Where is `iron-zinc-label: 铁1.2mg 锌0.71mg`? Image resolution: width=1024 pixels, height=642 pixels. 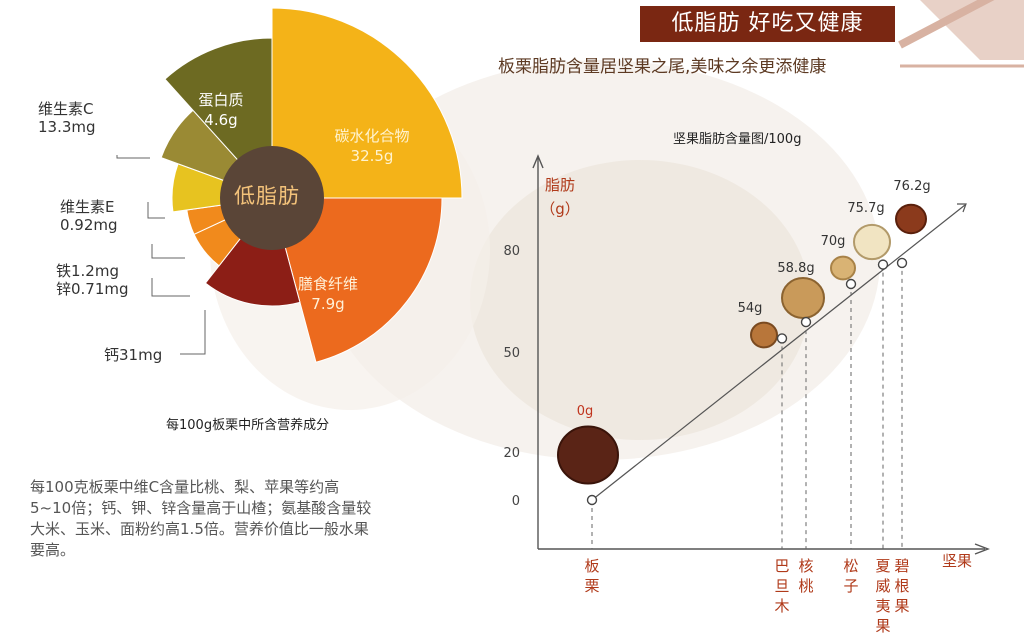
iron-zinc-label: 铁1.2mg 锌0.71mg is located at coordinates (92, 280).